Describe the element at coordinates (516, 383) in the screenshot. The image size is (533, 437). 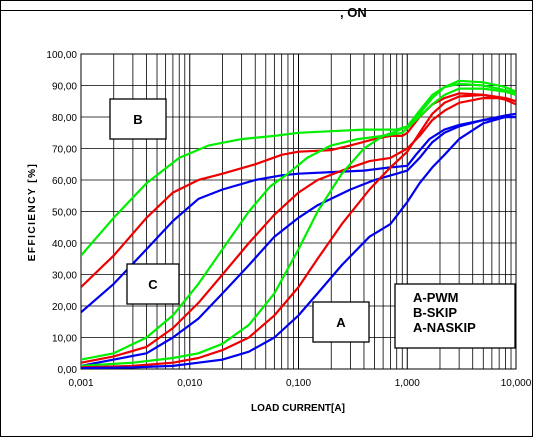
I see `x-tick-label: 10,000` at that location.